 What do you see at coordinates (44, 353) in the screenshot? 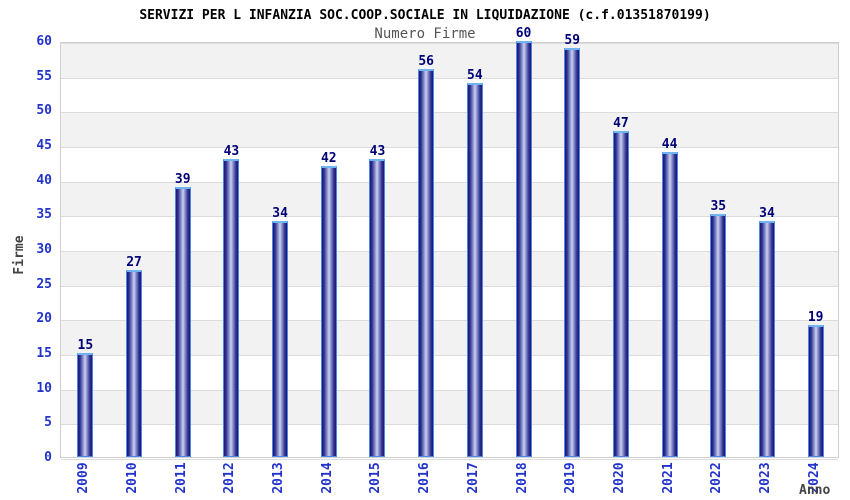
I see `y-tick-label: 15` at bounding box center [44, 353].